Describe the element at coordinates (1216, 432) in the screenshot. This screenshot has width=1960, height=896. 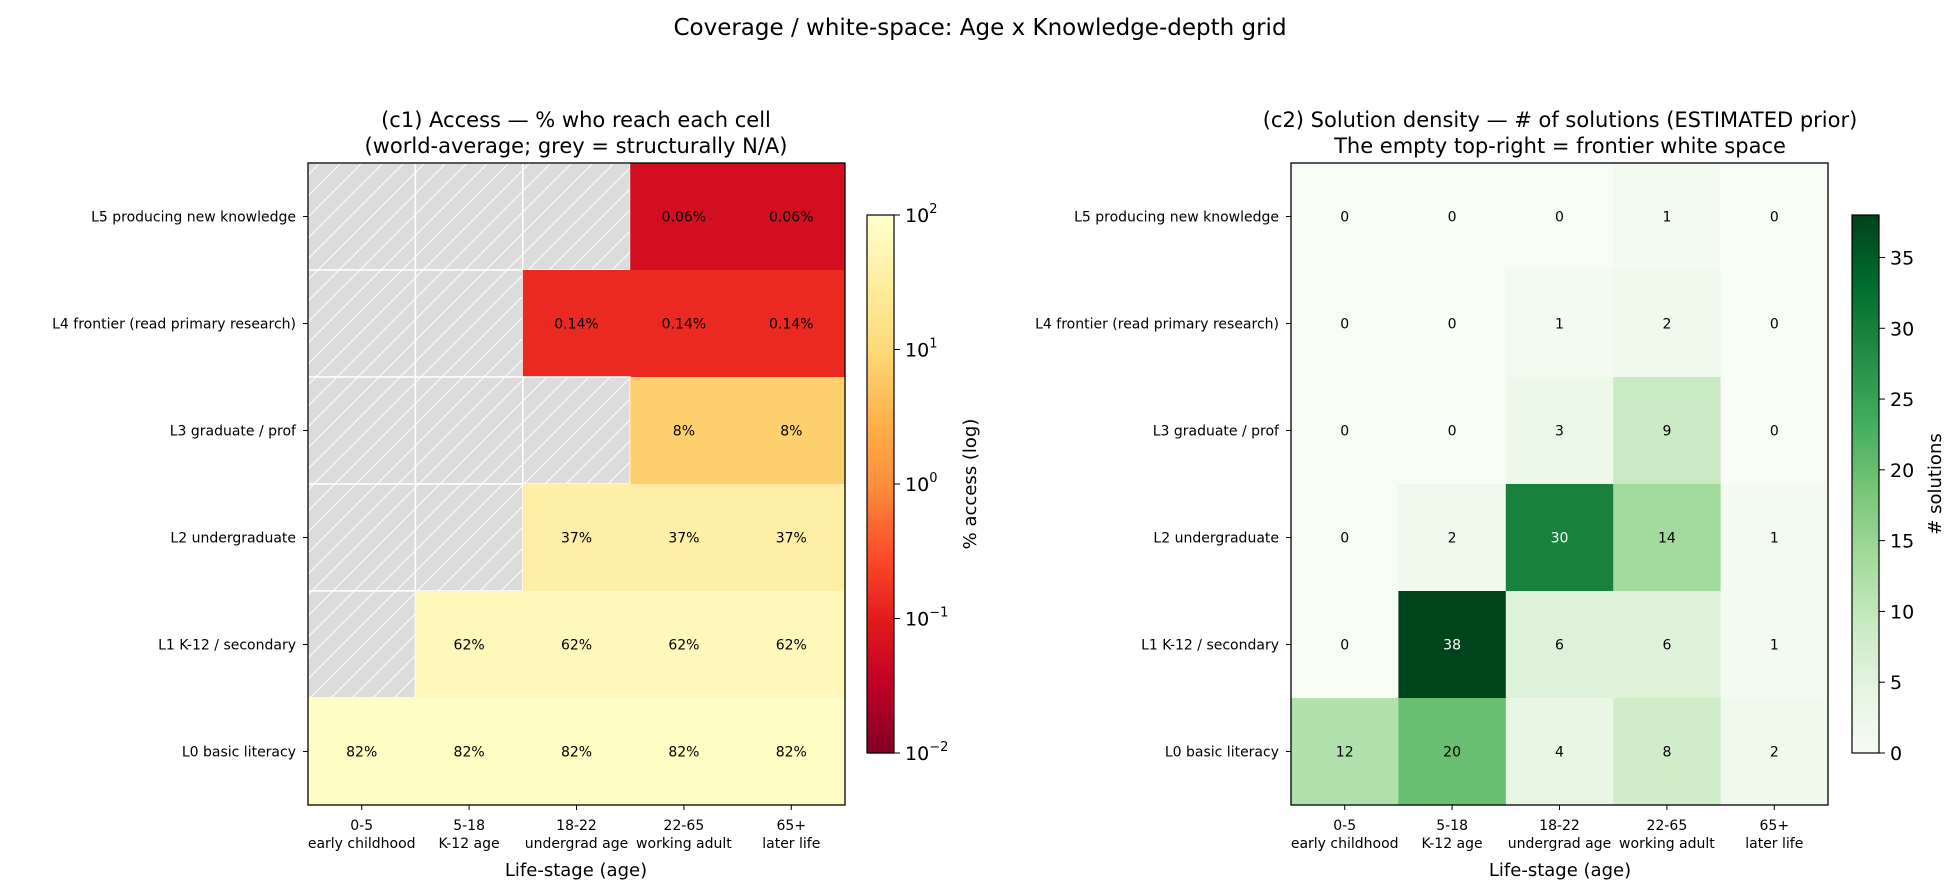
I see `solutions-y-tick-label: L3 graduate / prof` at that location.